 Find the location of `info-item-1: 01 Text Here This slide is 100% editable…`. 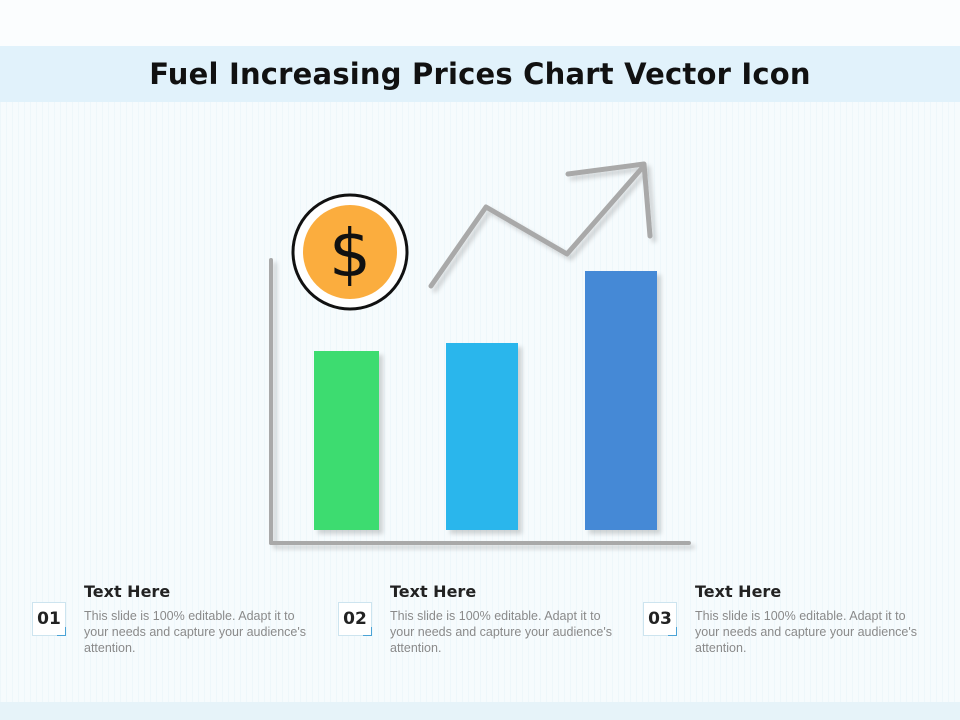

info-item-1: 01 Text Here This slide is 100% editable… is located at coordinates (177, 620).